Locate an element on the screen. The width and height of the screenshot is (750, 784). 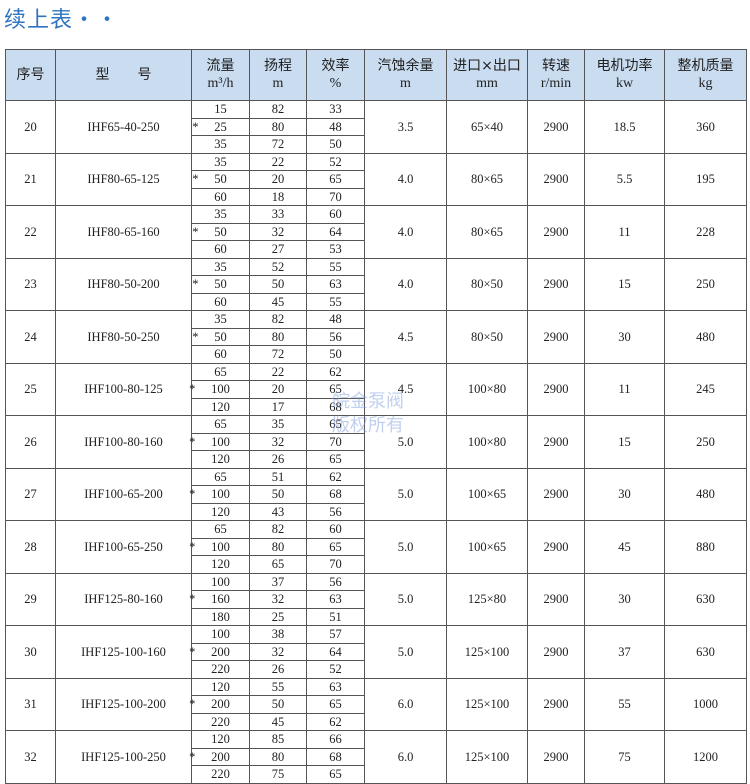
table-row: * 200 32 64 is located at coordinates (376, 651).